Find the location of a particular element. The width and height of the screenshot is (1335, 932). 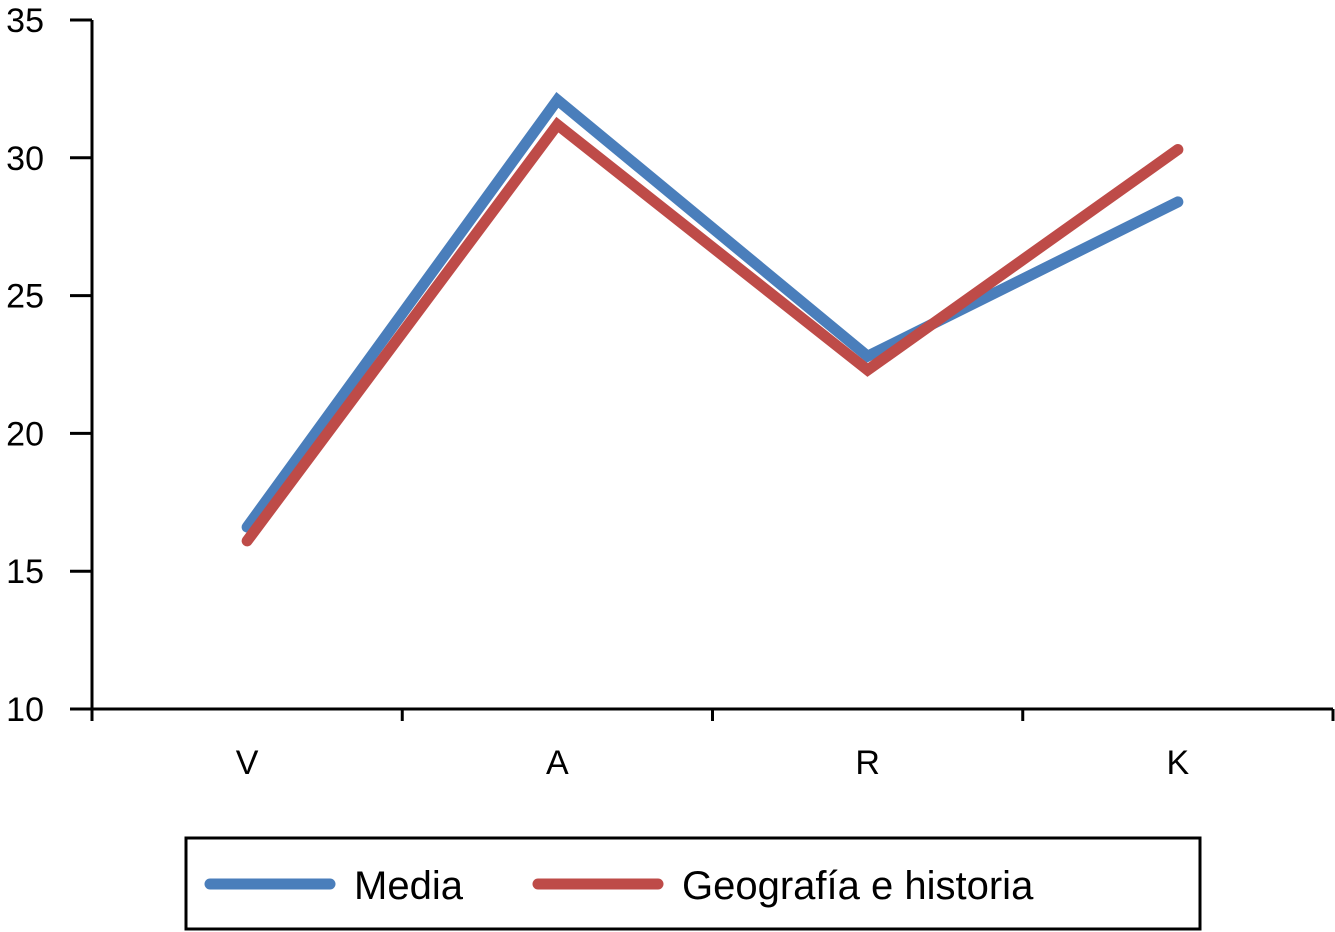

legend: Media Geografía e historia is located at coordinates (693, 883).